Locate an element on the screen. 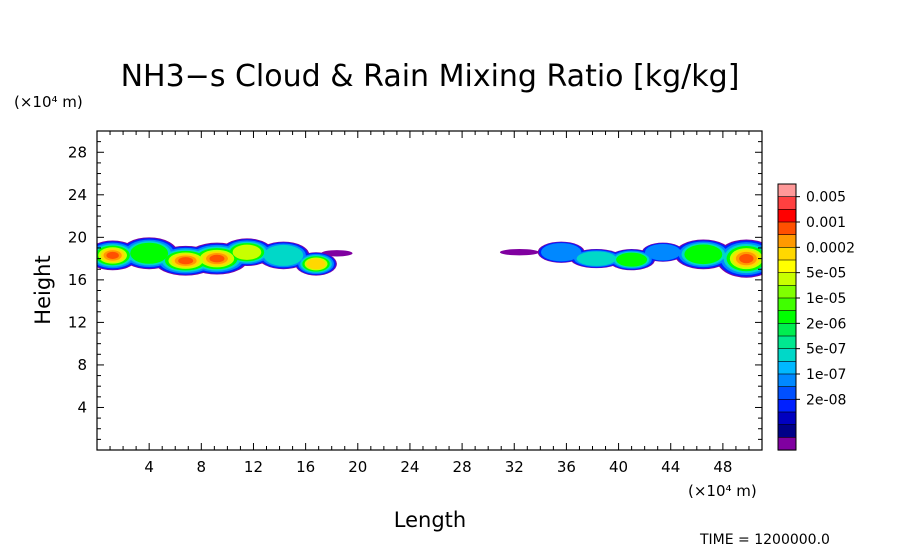 The width and height of the screenshot is (904, 544). x-tick-label: 20 is located at coordinates (357, 467).